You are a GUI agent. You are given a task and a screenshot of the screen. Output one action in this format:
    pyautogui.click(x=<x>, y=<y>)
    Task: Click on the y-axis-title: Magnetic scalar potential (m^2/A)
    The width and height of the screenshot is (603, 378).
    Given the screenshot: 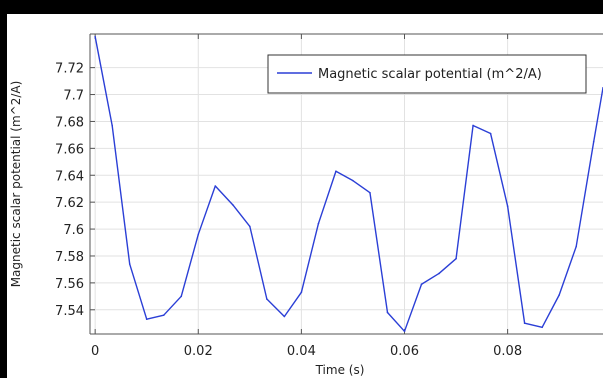 What is the action you would take?
    pyautogui.click(x=16, y=184)
    